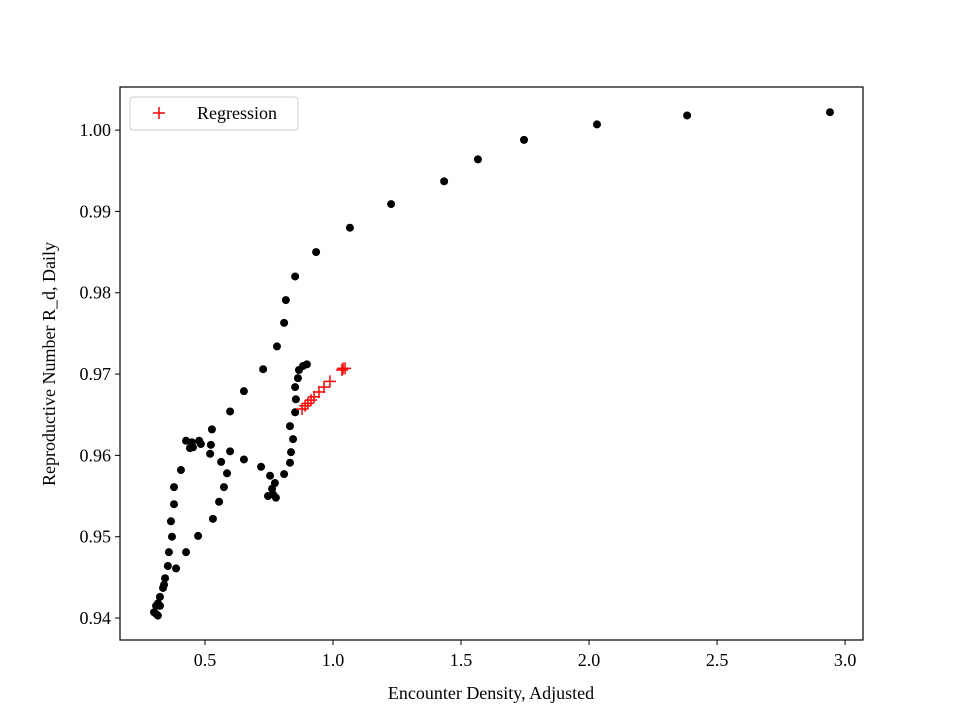  I want to click on y-tick-label: 0.95, so click(96, 537).